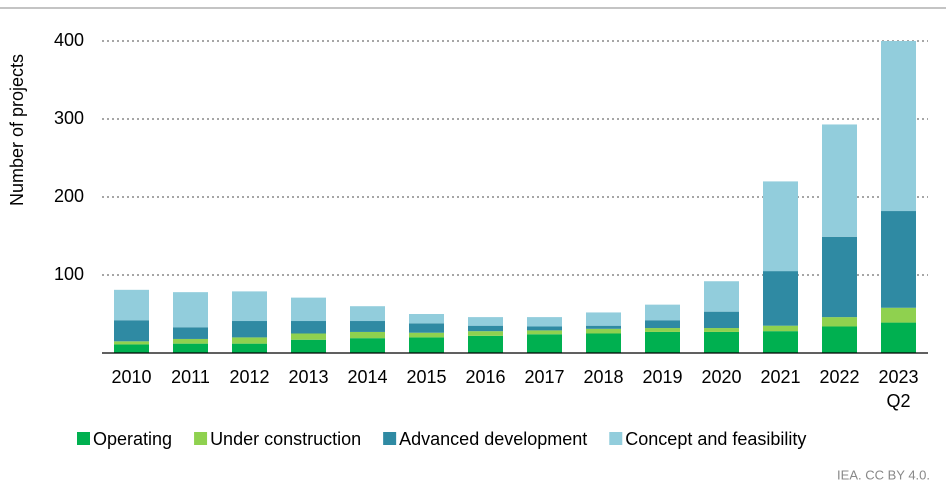 The height and width of the screenshot is (487, 946). I want to click on legend-label: Concept and feasibility, so click(715, 439).